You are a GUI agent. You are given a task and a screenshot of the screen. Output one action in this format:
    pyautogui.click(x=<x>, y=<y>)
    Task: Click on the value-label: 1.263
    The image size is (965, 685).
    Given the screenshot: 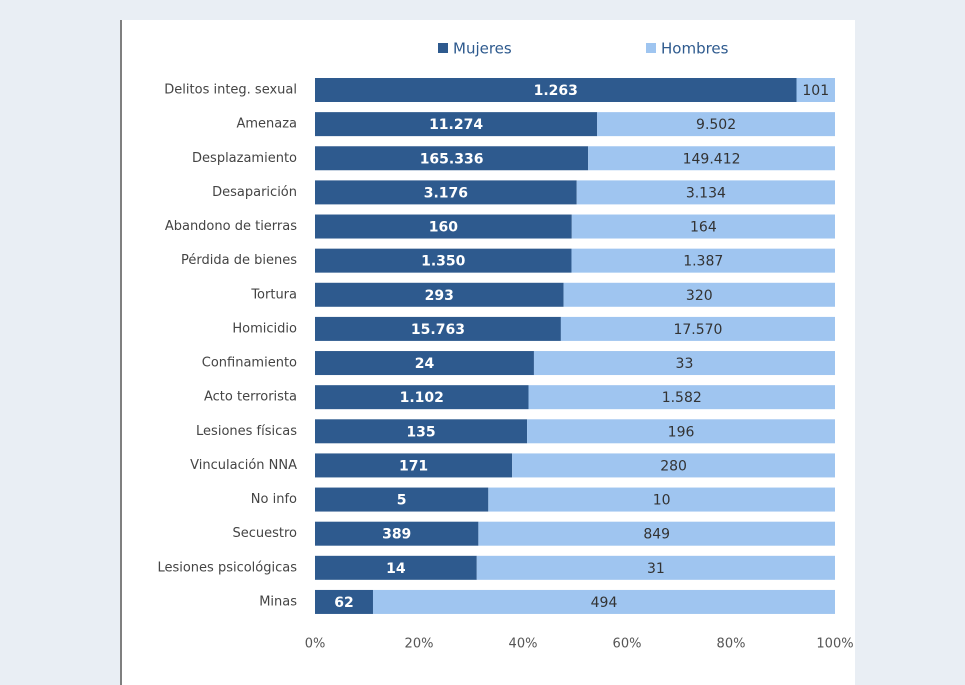 What is the action you would take?
    pyautogui.click(x=556, y=91)
    